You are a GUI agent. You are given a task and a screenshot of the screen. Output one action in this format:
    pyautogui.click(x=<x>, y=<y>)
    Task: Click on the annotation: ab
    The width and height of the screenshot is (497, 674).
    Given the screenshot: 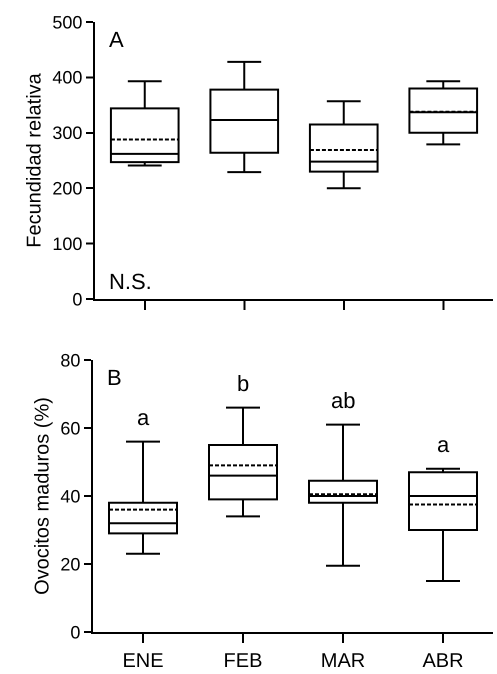 What is the action you would take?
    pyautogui.click(x=343, y=400)
    